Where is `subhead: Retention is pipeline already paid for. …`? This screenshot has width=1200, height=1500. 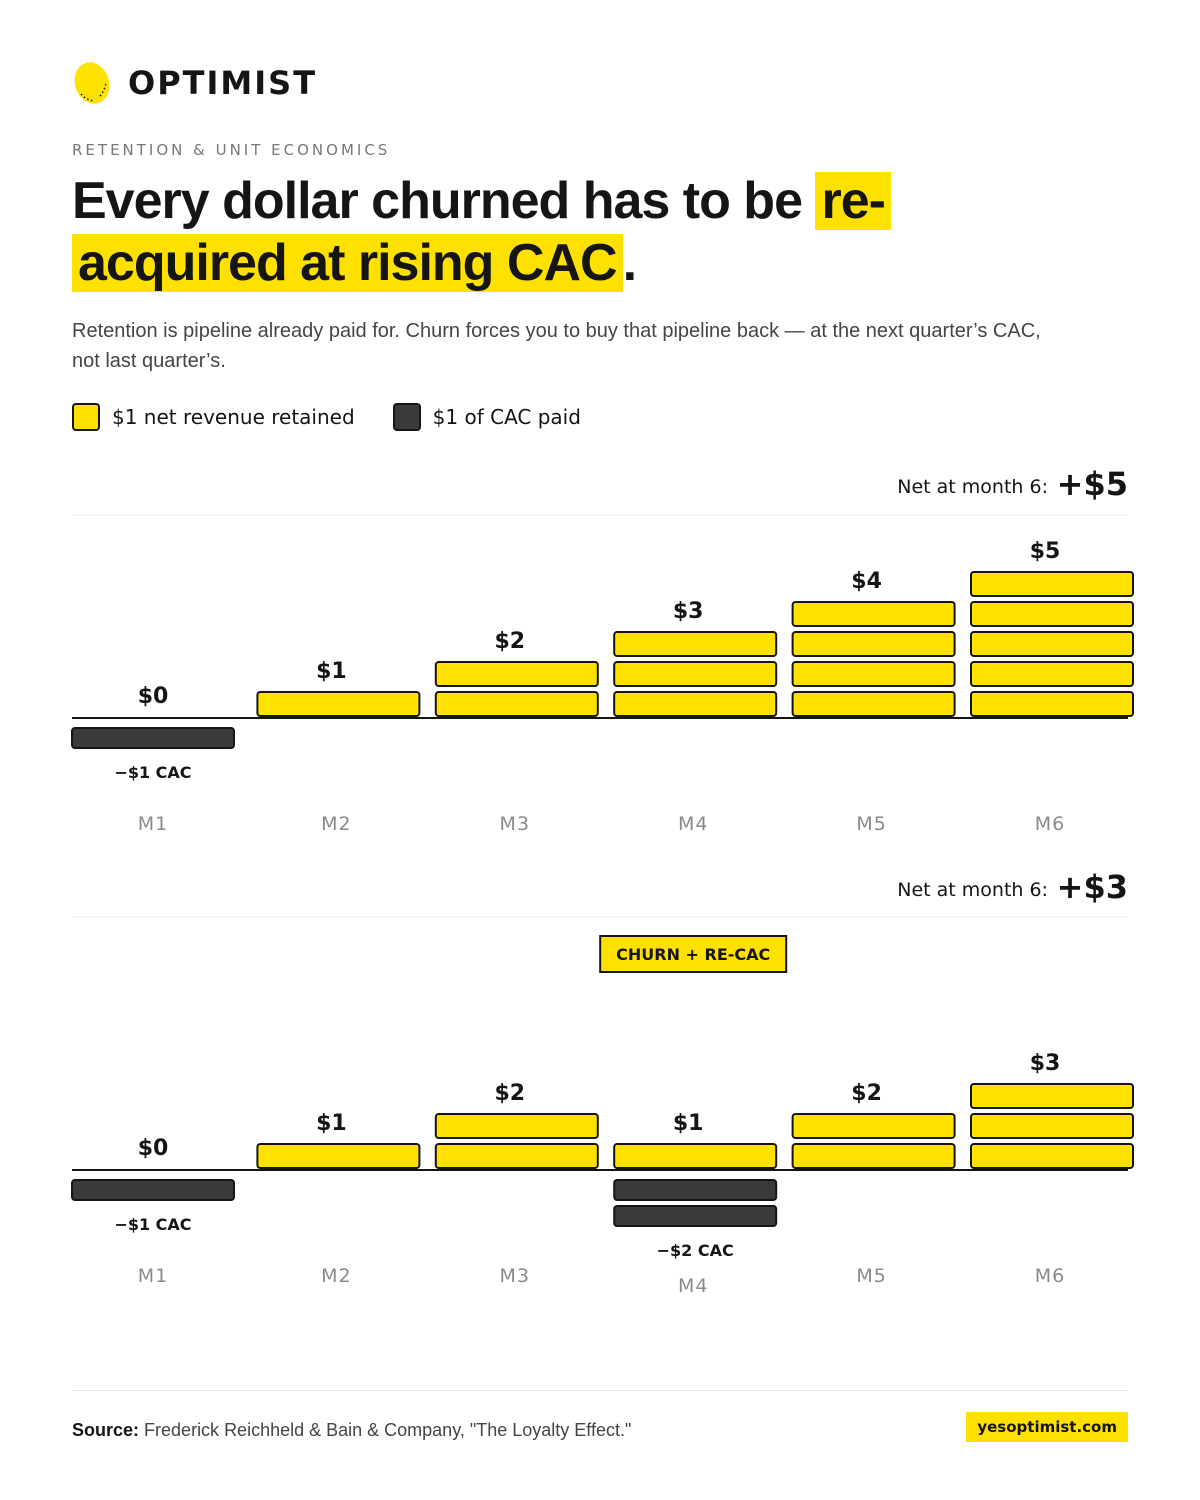 subhead: Retention is pipeline already paid for. … is located at coordinates (556, 346).